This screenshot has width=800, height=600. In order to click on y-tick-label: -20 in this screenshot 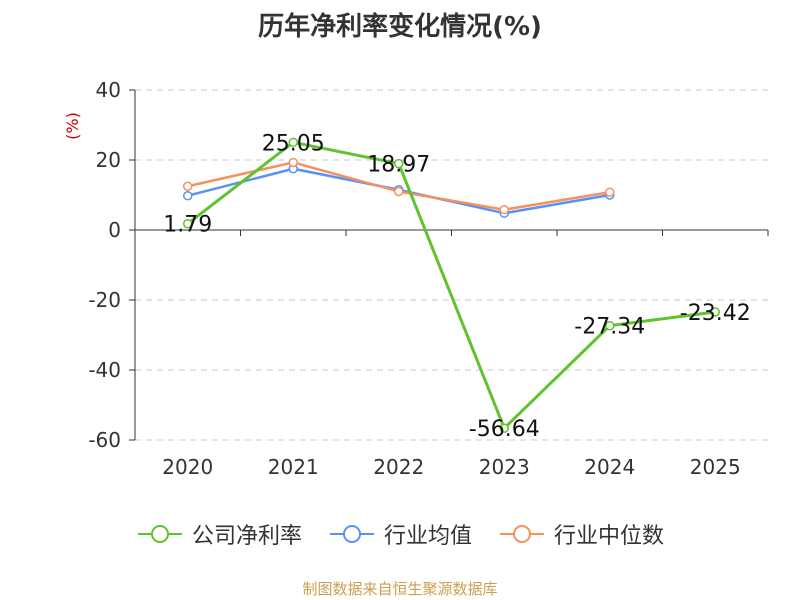, I will do `click(104, 300)`.